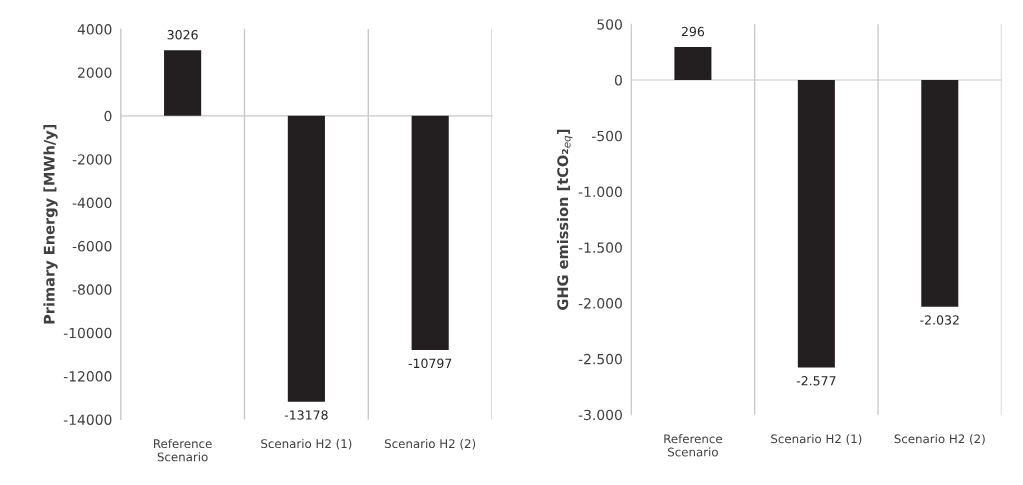 The image size is (1023, 485). What do you see at coordinates (306, 415) in the screenshot?
I see `data-label: -13178` at bounding box center [306, 415].